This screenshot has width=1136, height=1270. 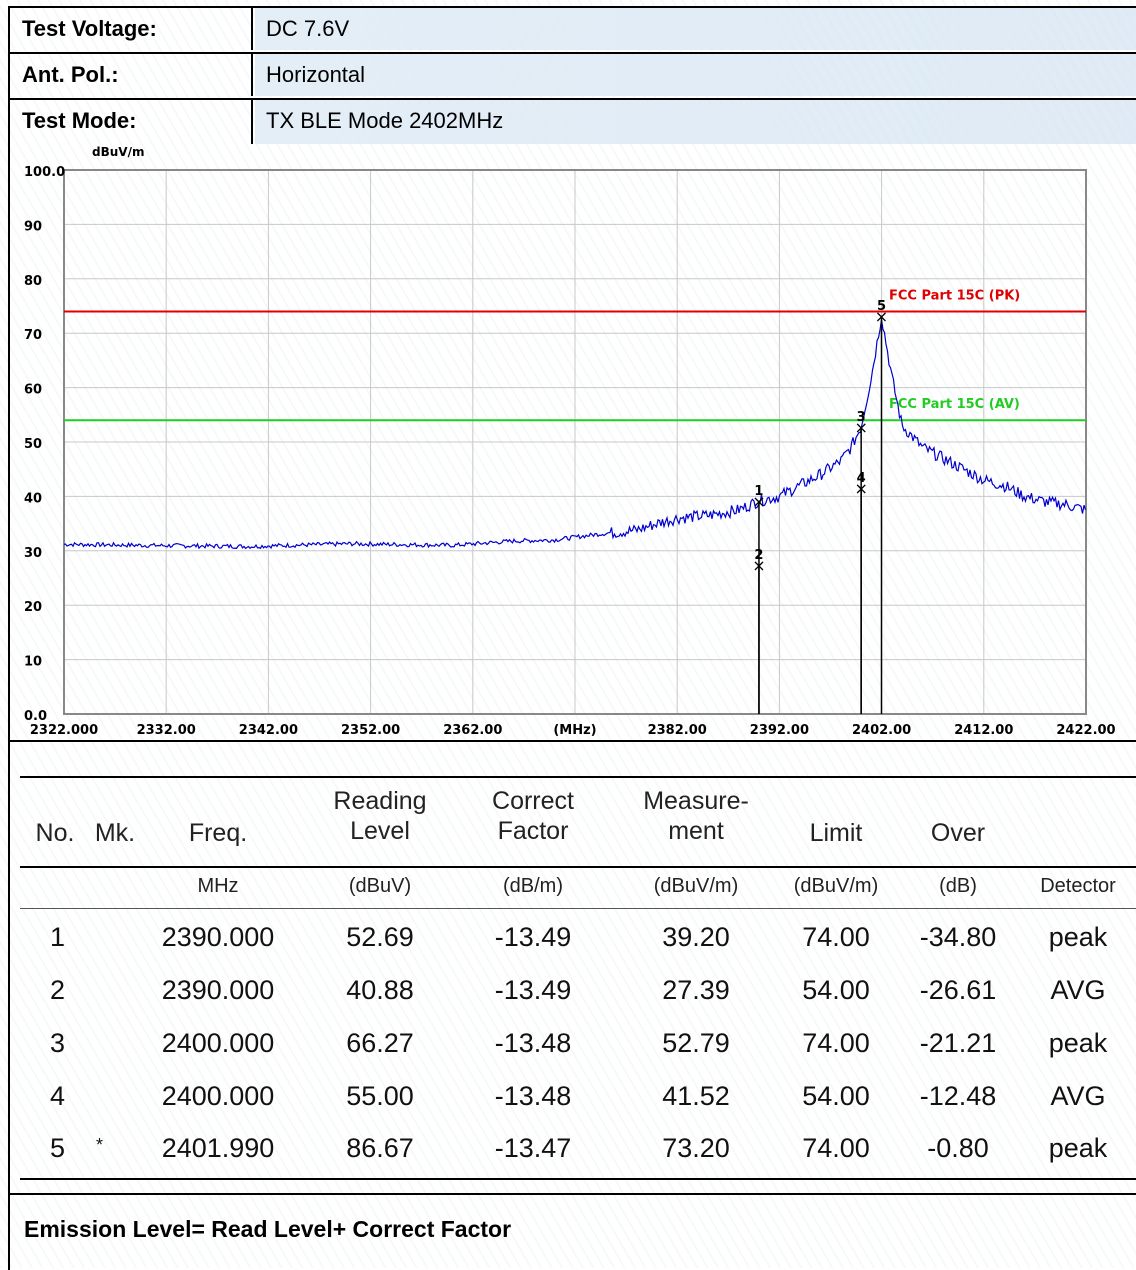 What do you see at coordinates (1078, 1096) in the screenshot?
I see `table-cell: AVG` at bounding box center [1078, 1096].